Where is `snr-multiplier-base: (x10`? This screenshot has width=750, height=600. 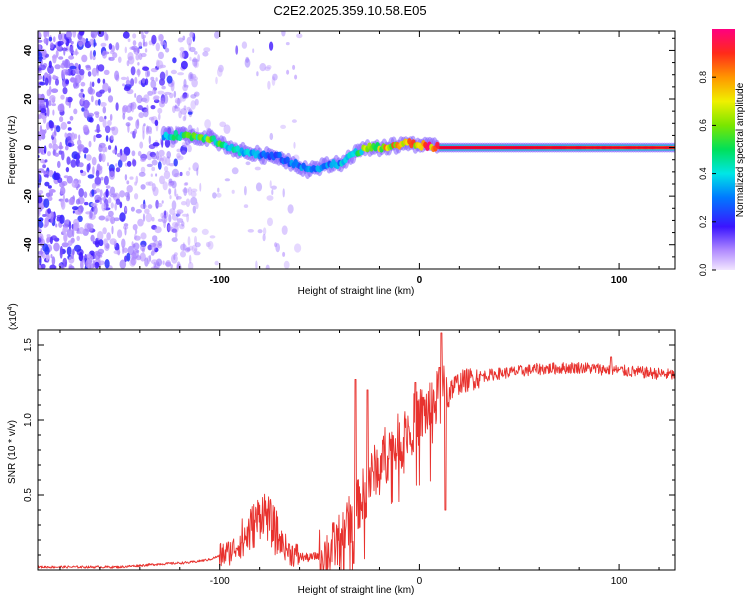
snr-multiplier-base: (x10 is located at coordinates (13, 320).